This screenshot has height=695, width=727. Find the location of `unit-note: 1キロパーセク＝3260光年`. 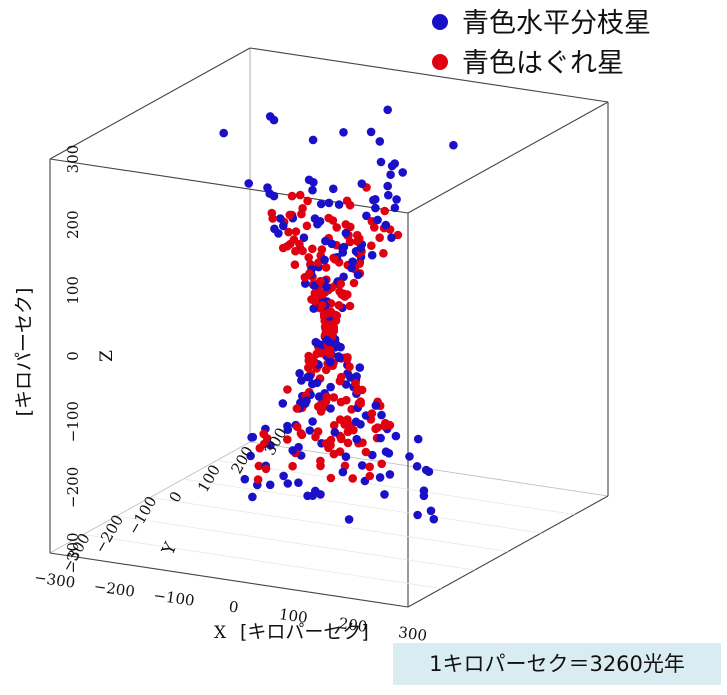

unit-note: 1キロパーセク＝3260光年 is located at coordinates (557, 664).